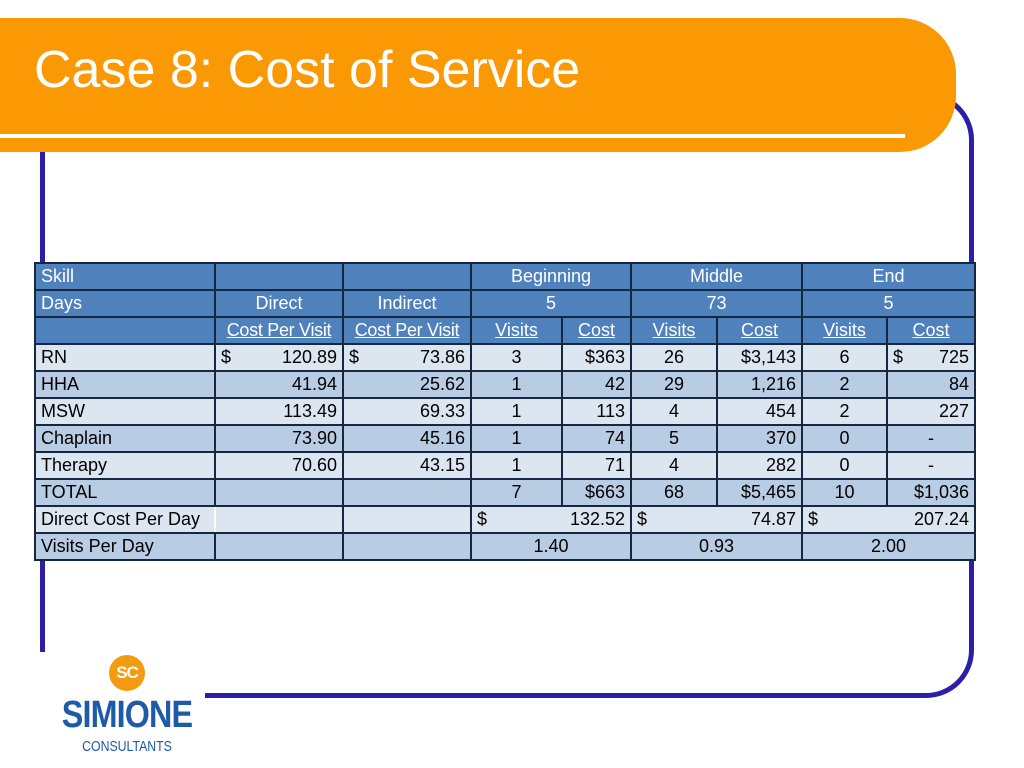 The width and height of the screenshot is (1024, 768). Describe the element at coordinates (516, 492) in the screenshot. I see `beginning-visits-total: 7` at that location.